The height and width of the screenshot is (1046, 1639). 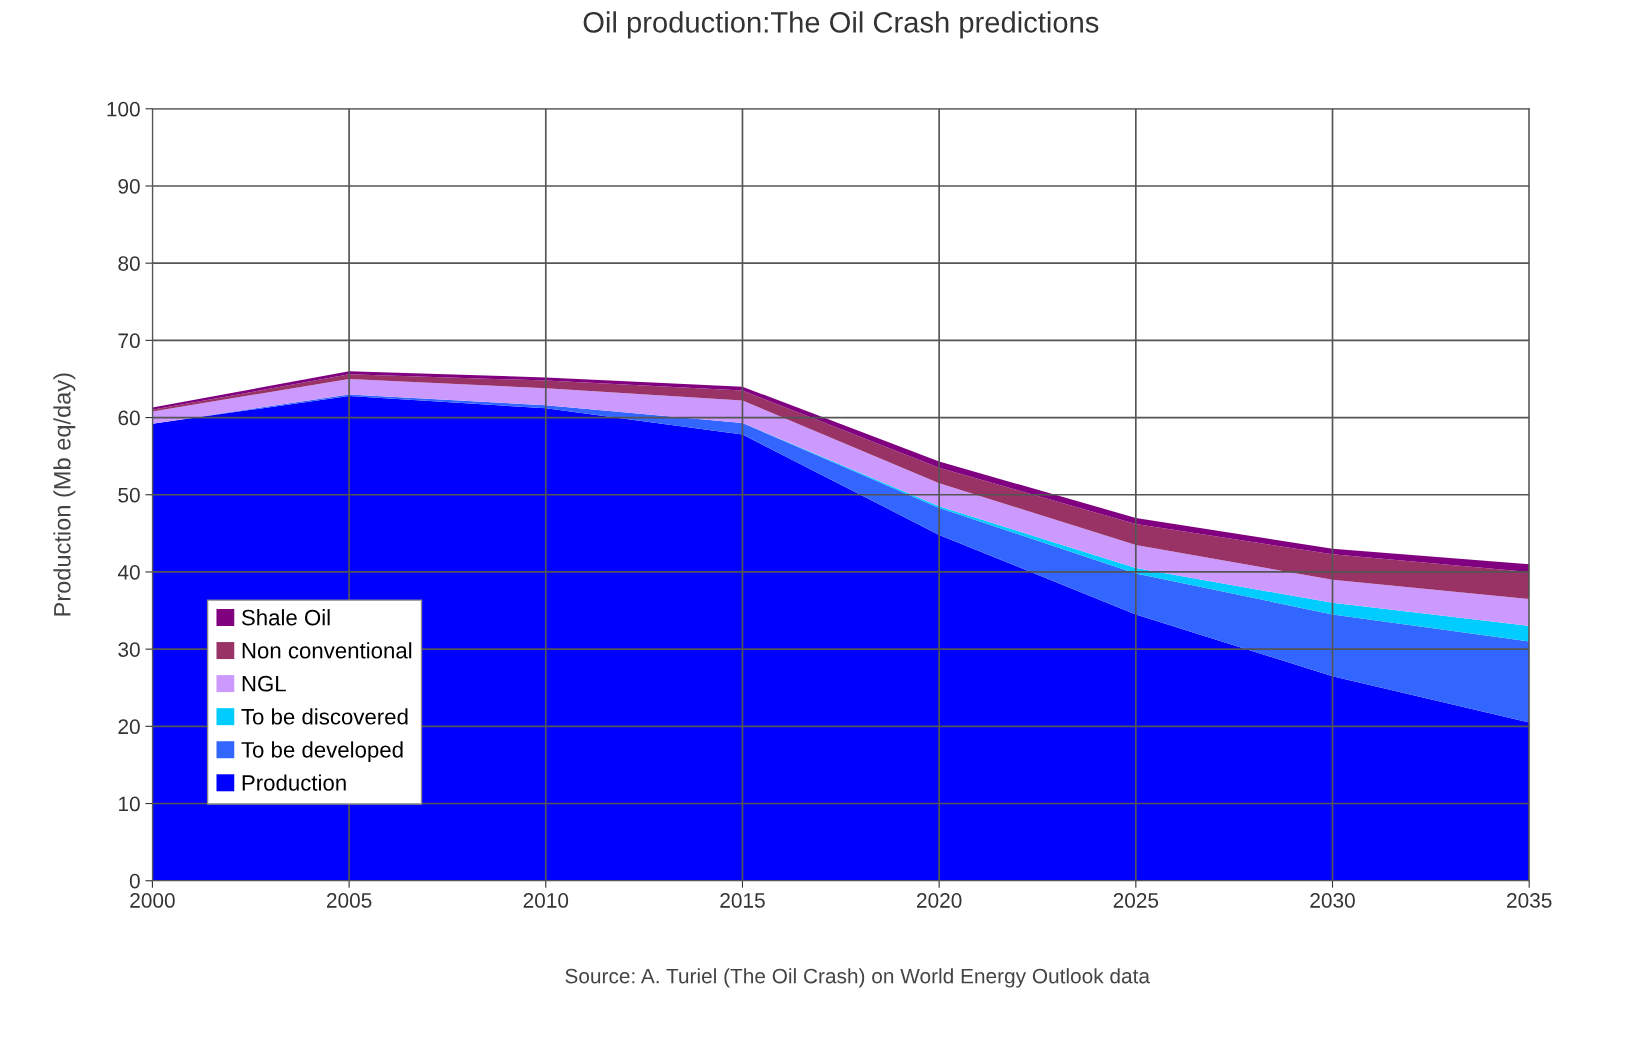 What do you see at coordinates (128, 572) in the screenshot?
I see `y-tick-label: 40` at bounding box center [128, 572].